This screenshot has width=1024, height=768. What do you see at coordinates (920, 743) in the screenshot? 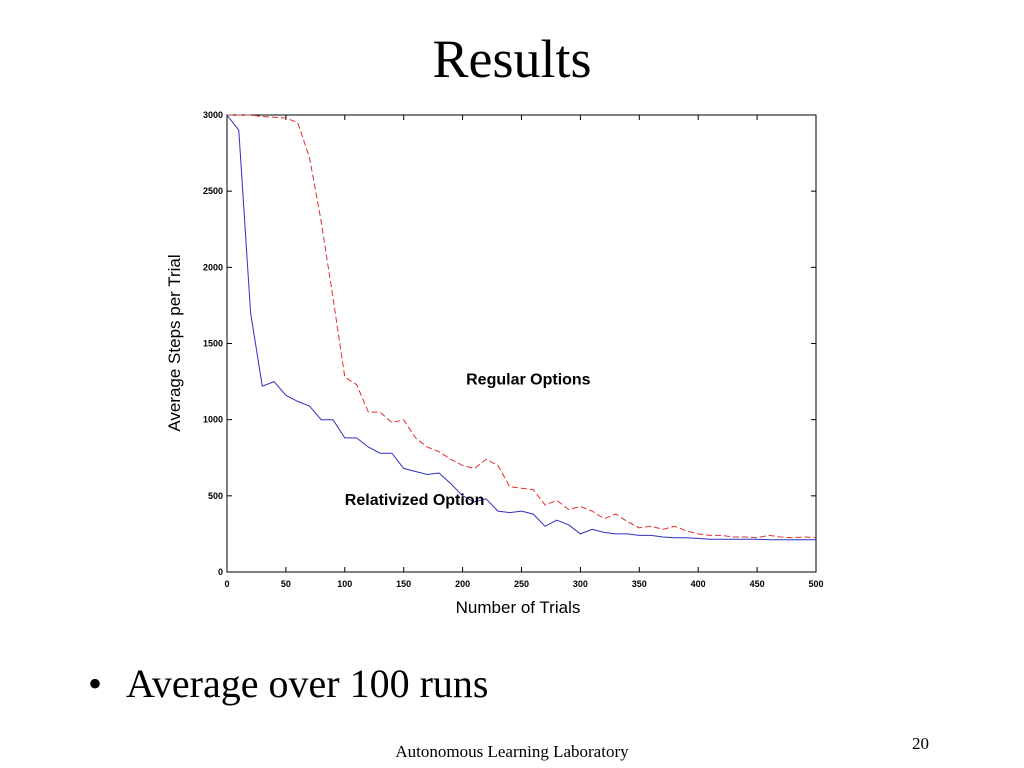
I see `page-number: 20` at bounding box center [920, 743].